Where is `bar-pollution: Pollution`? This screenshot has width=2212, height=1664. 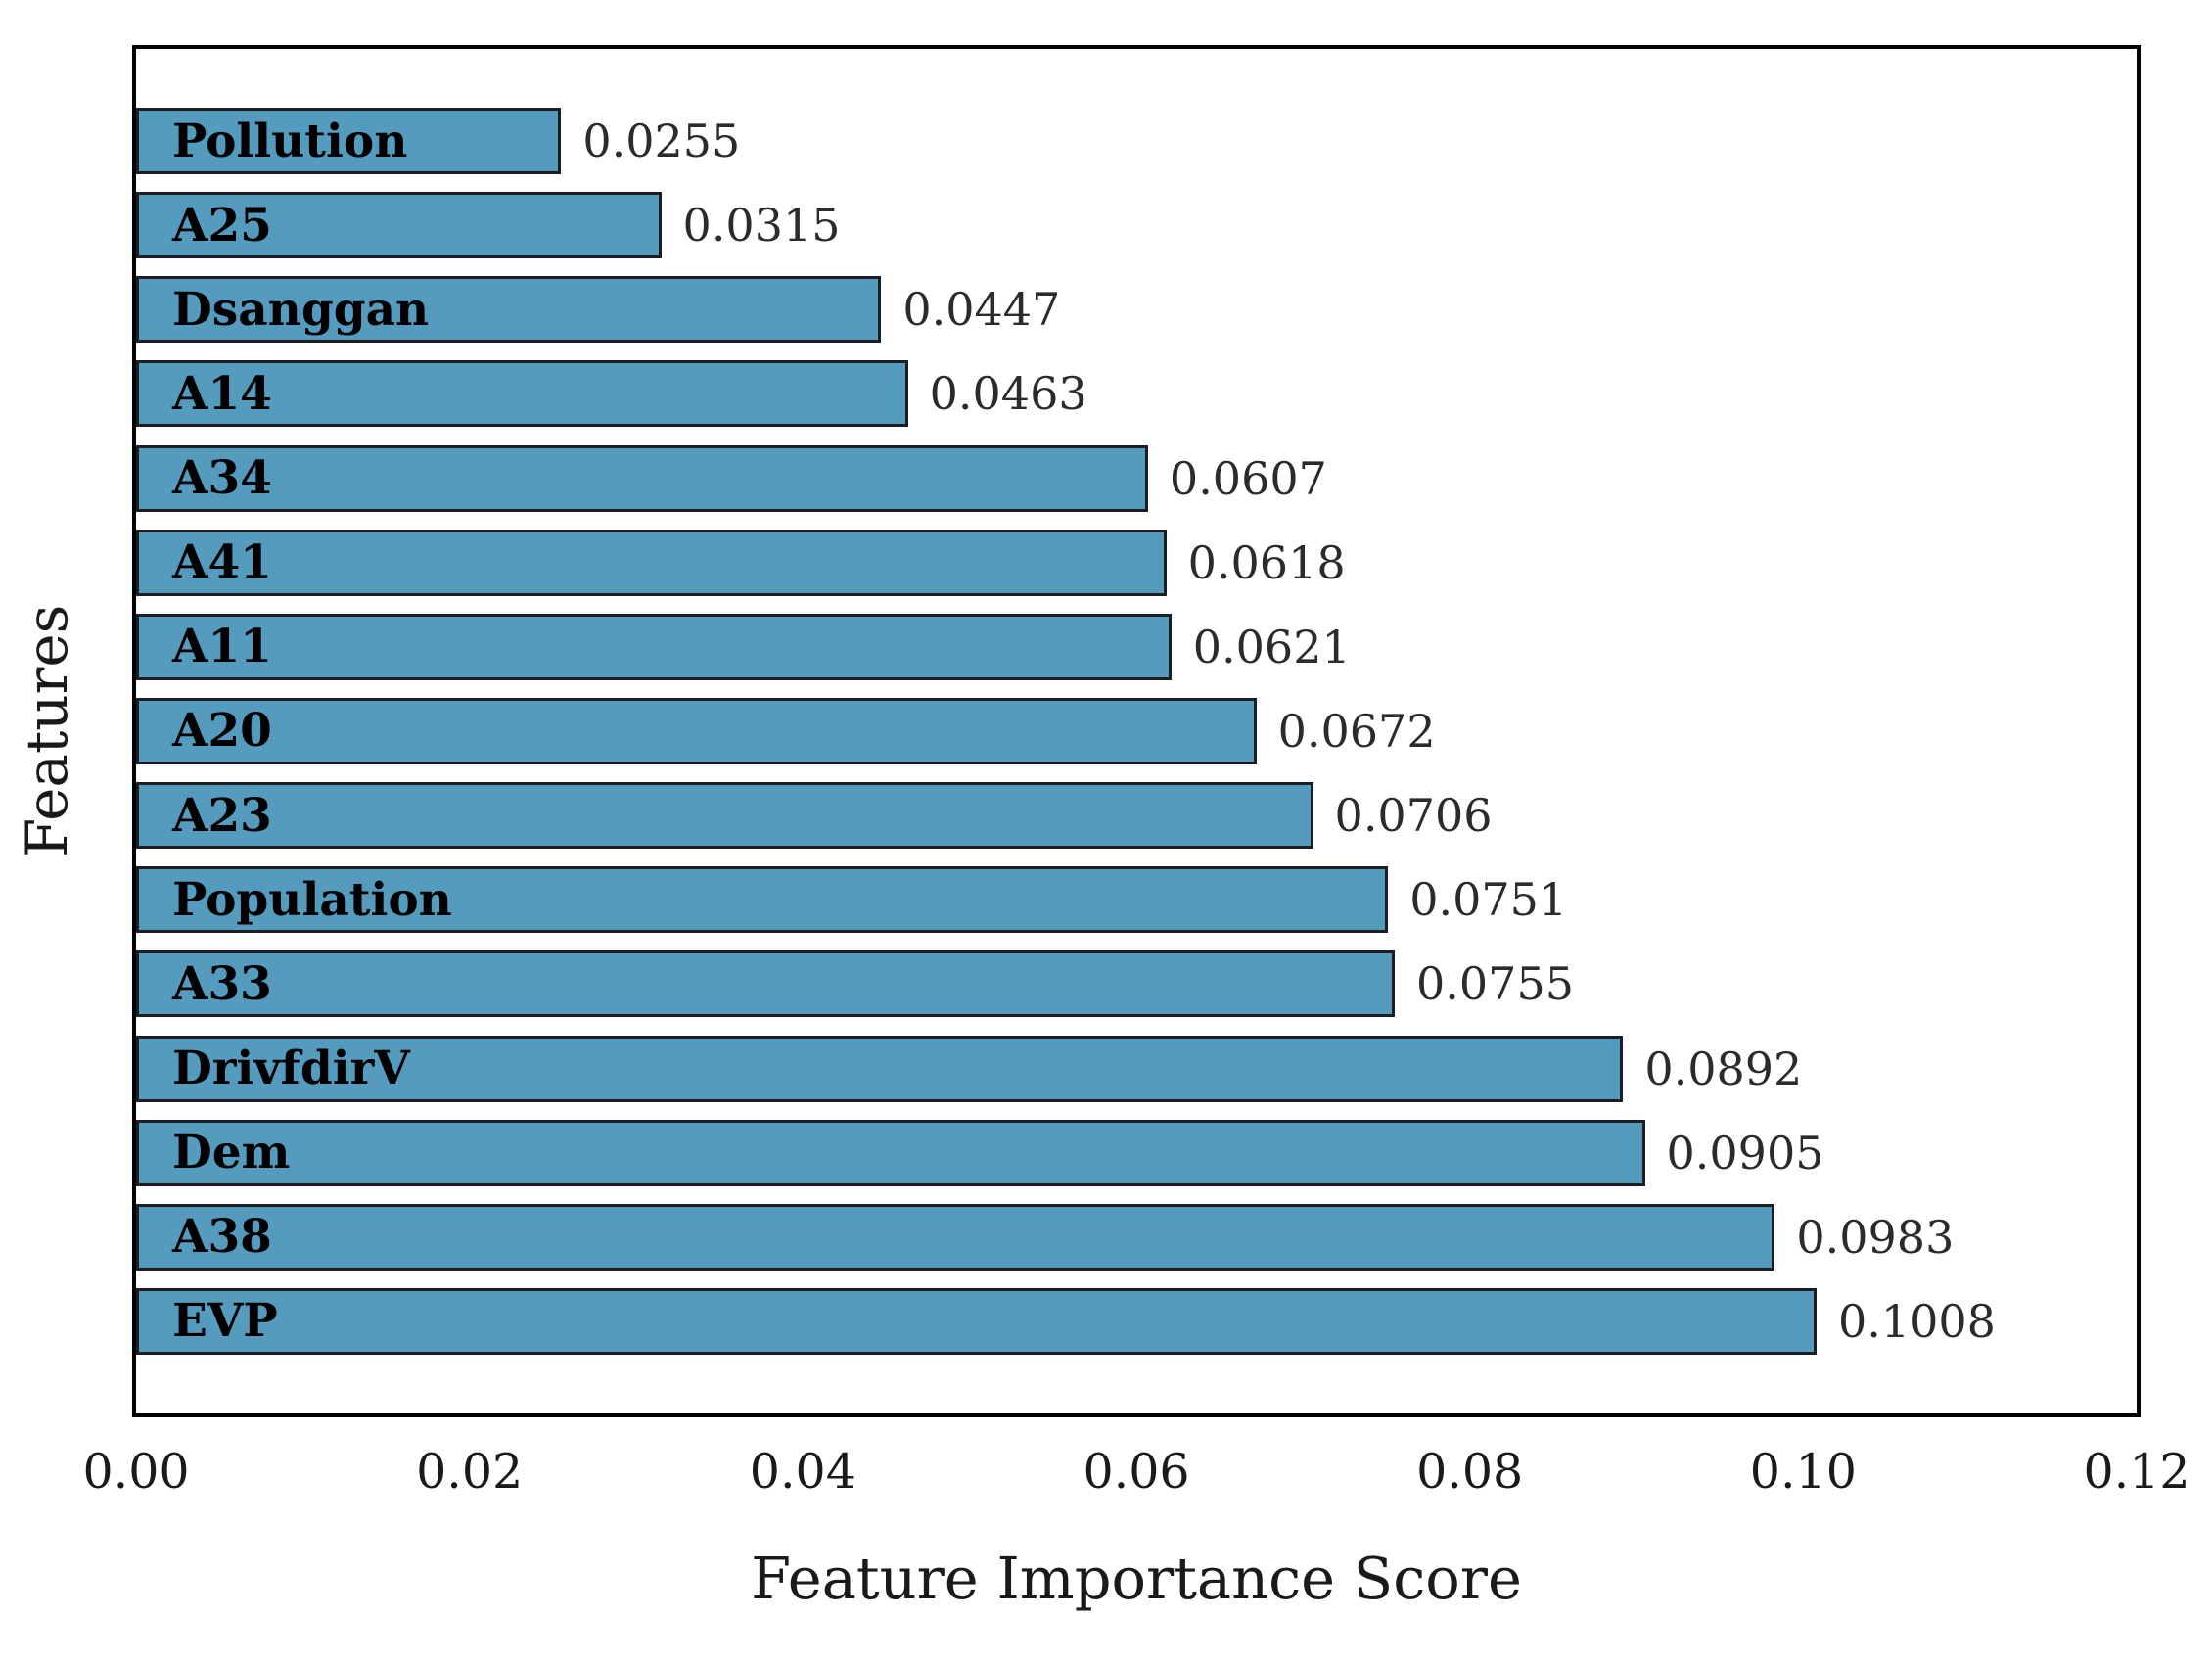
bar-pollution: Pollution is located at coordinates (349, 141).